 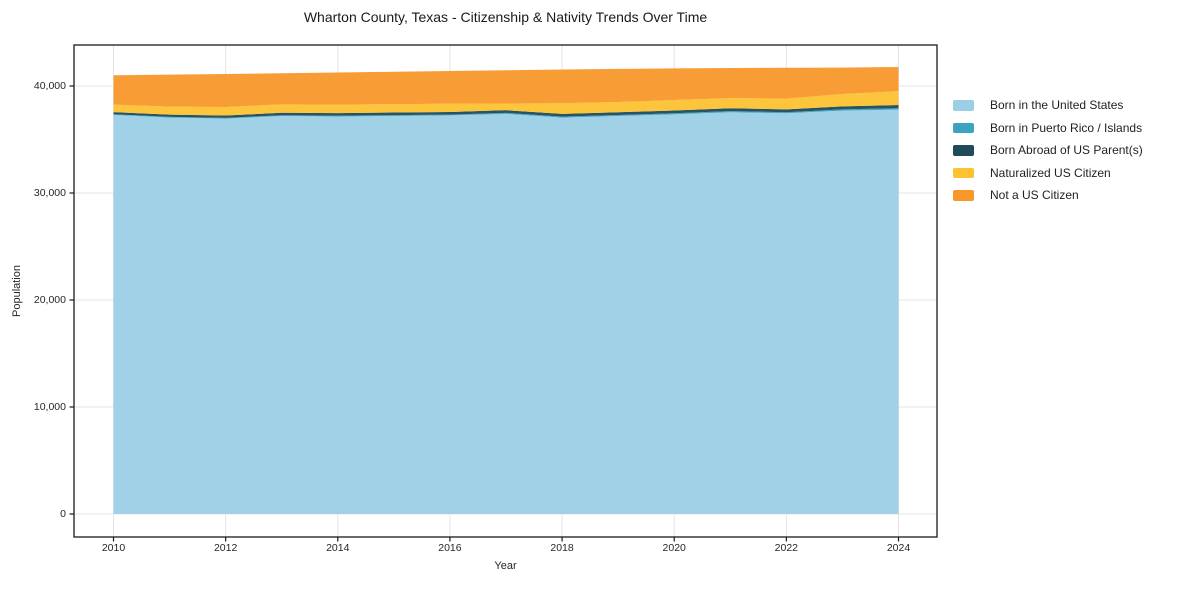 I want to click on legend-row: Born in Puerto Rico / Islands, so click(x=1048, y=127).